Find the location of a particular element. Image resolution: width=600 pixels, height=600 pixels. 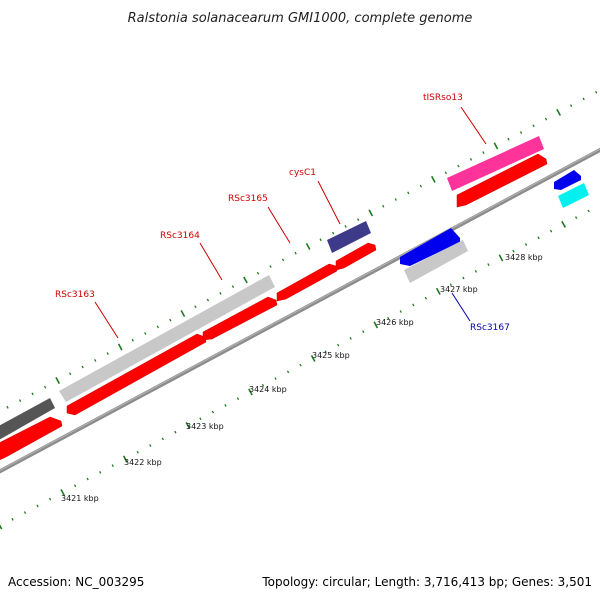

scale-label-3425: 3425 kbp is located at coordinates (331, 355).